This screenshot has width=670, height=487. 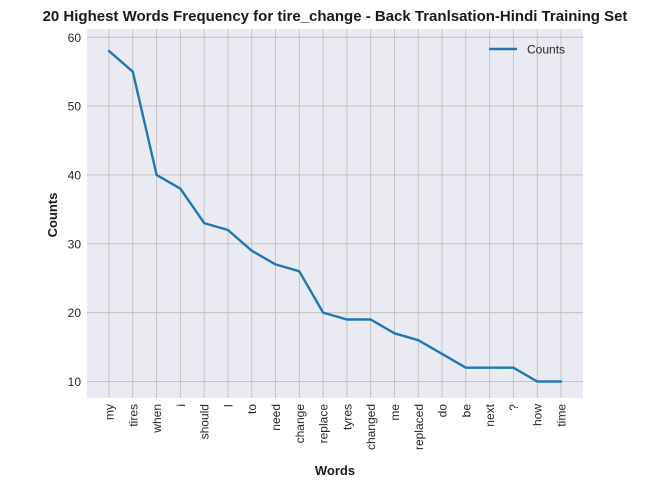 What do you see at coordinates (546, 50) in the screenshot?
I see `legend-label: Counts` at bounding box center [546, 50].